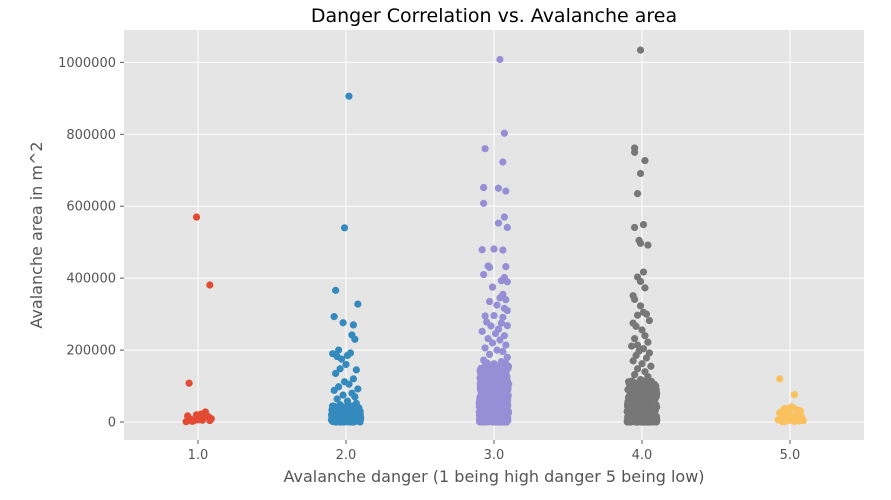  What do you see at coordinates (36, 234) in the screenshot?
I see `y-axis-label: Avalanche area in m^2` at bounding box center [36, 234].